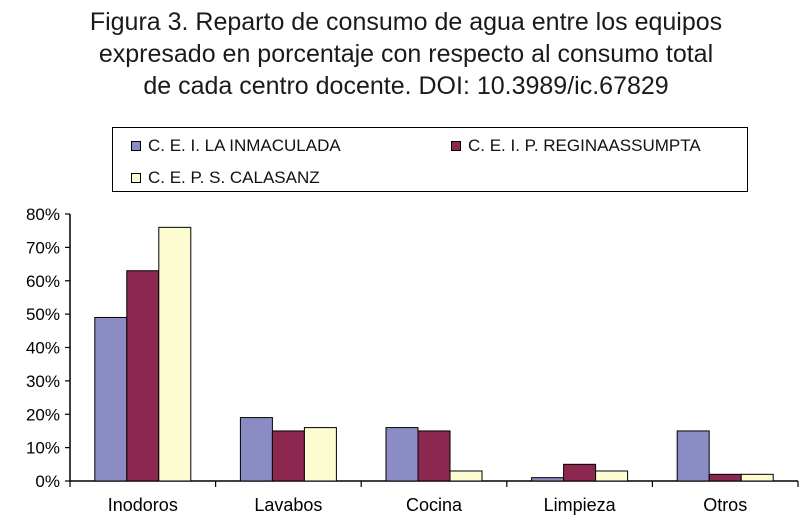  I want to click on y-tick-label: 10%, so click(43, 448).